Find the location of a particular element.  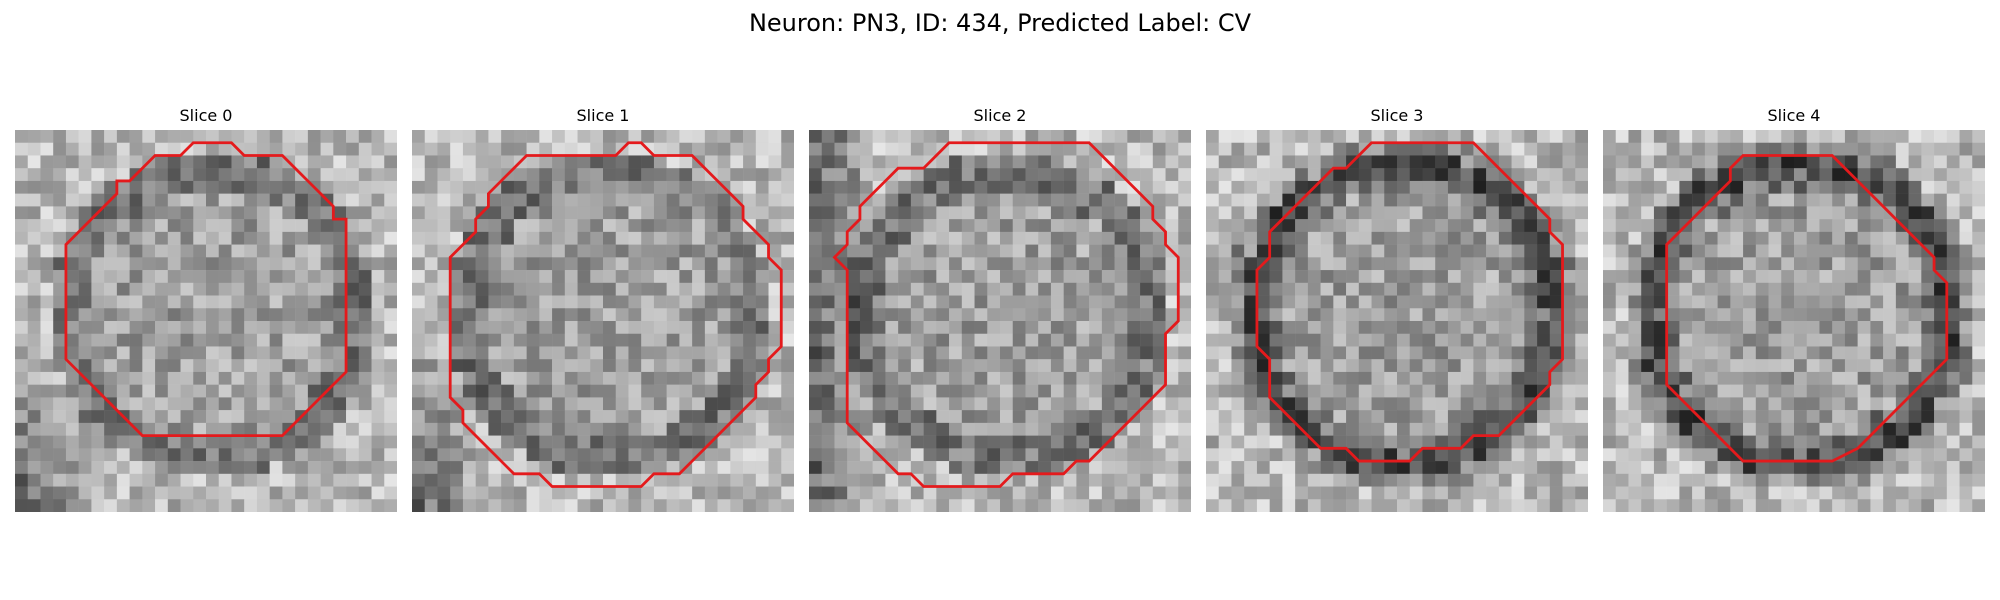

slice-title: Slice 4 is located at coordinates (1794, 115).